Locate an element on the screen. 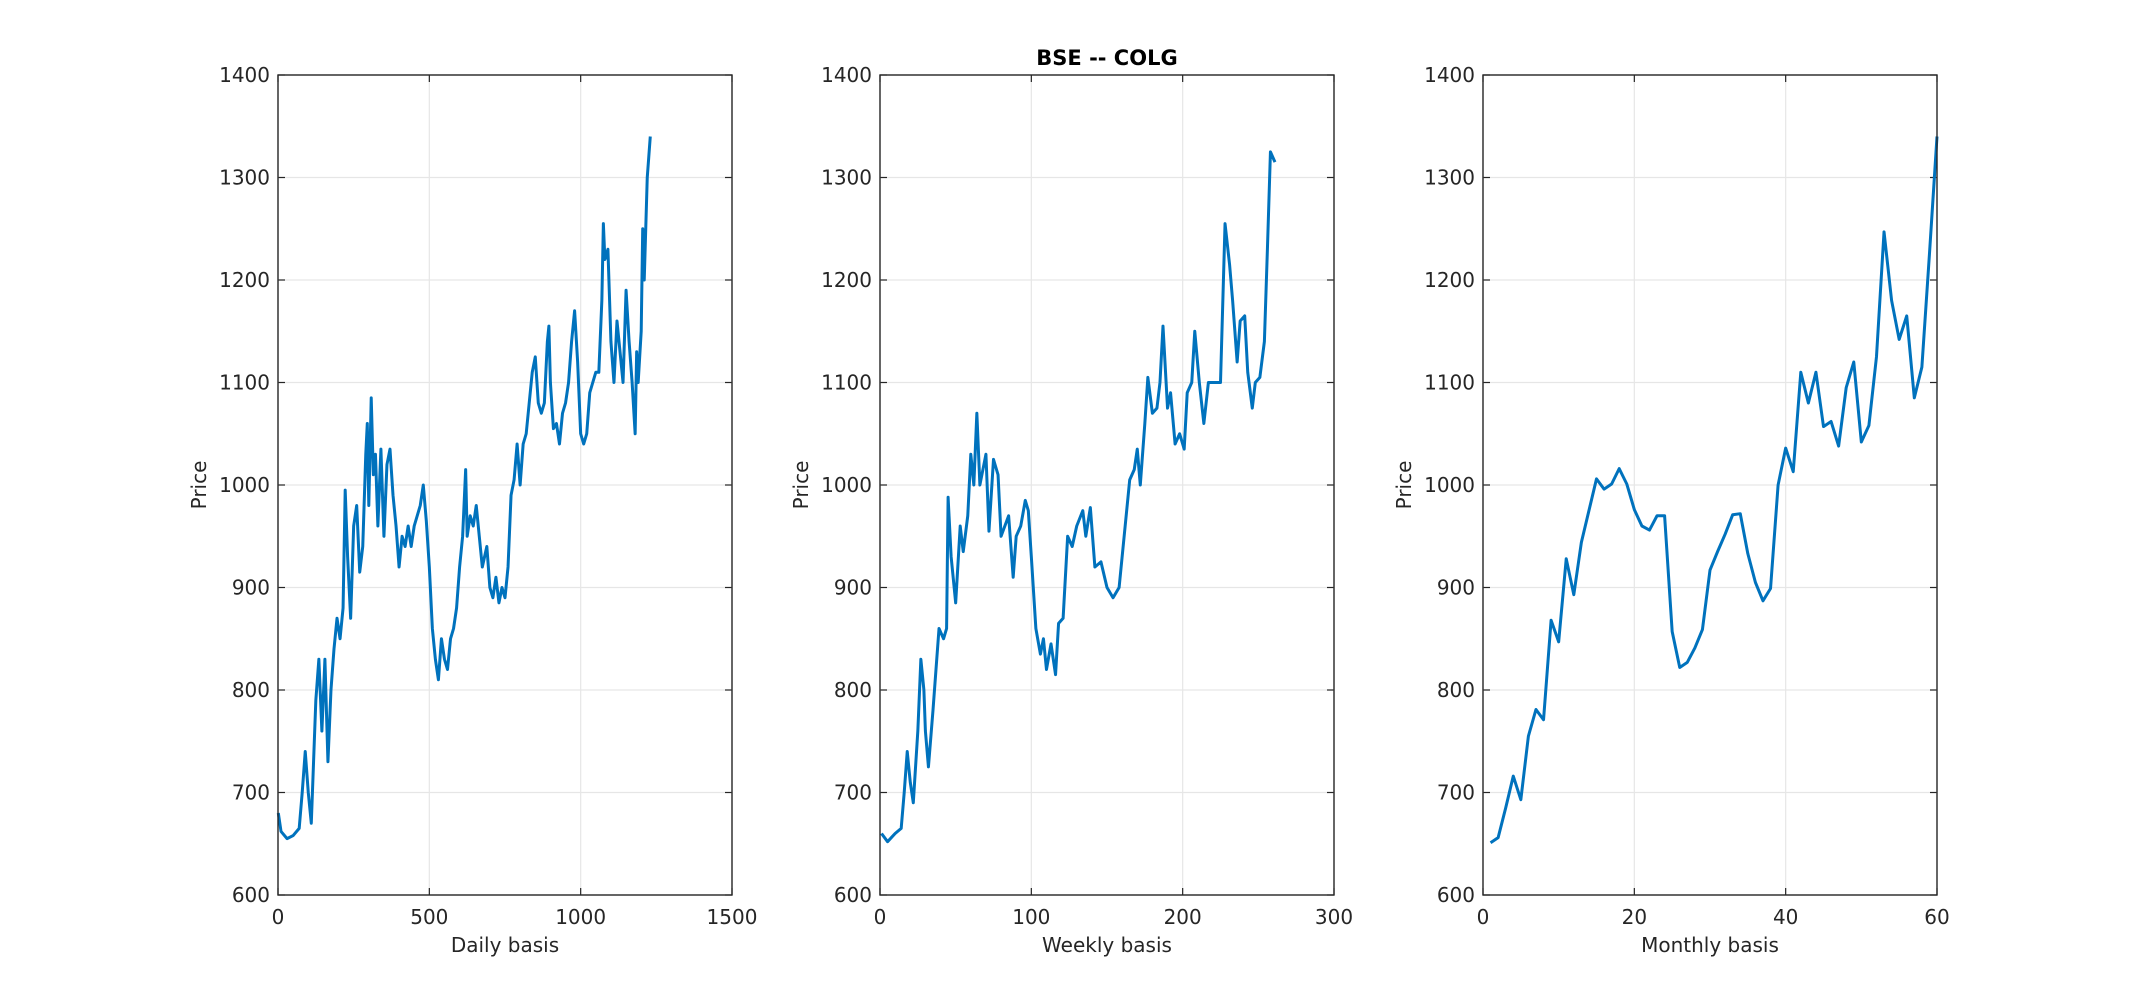 This screenshot has height=1000, width=2134. x-tick-label: 100 is located at coordinates (1031, 917).